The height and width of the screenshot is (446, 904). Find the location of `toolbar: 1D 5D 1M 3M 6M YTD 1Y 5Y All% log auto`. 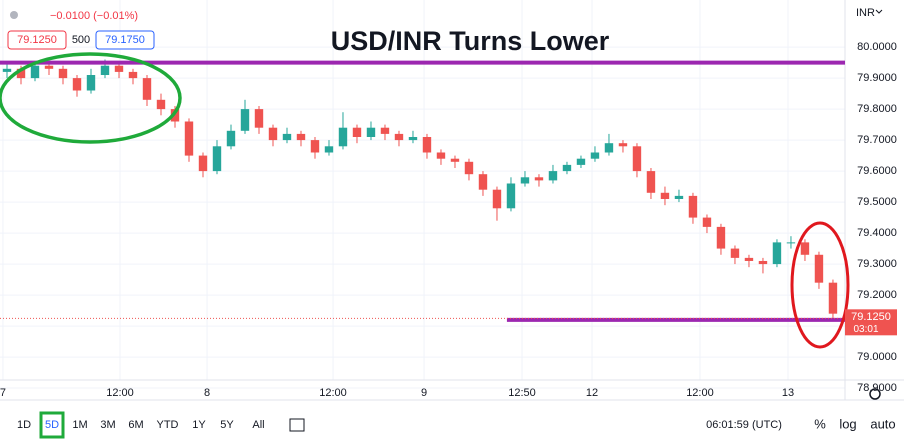

toolbar: 1D 5D 1M 3M 6M YTD 1Y 5Y All% log auto is located at coordinates (456, 425).